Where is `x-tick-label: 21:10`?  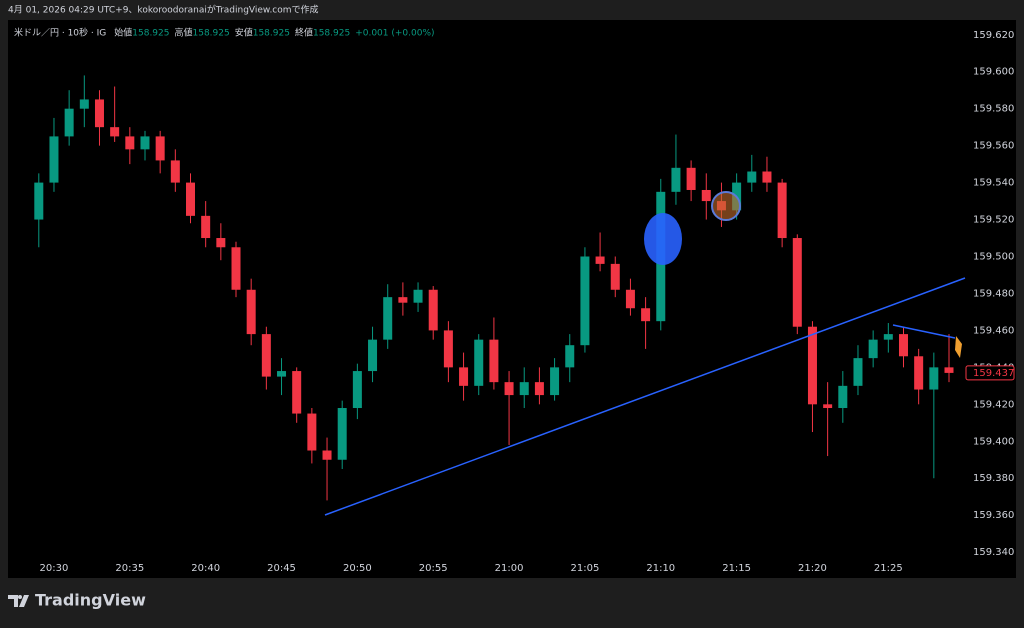 x-tick-label: 21:10 is located at coordinates (660, 568).